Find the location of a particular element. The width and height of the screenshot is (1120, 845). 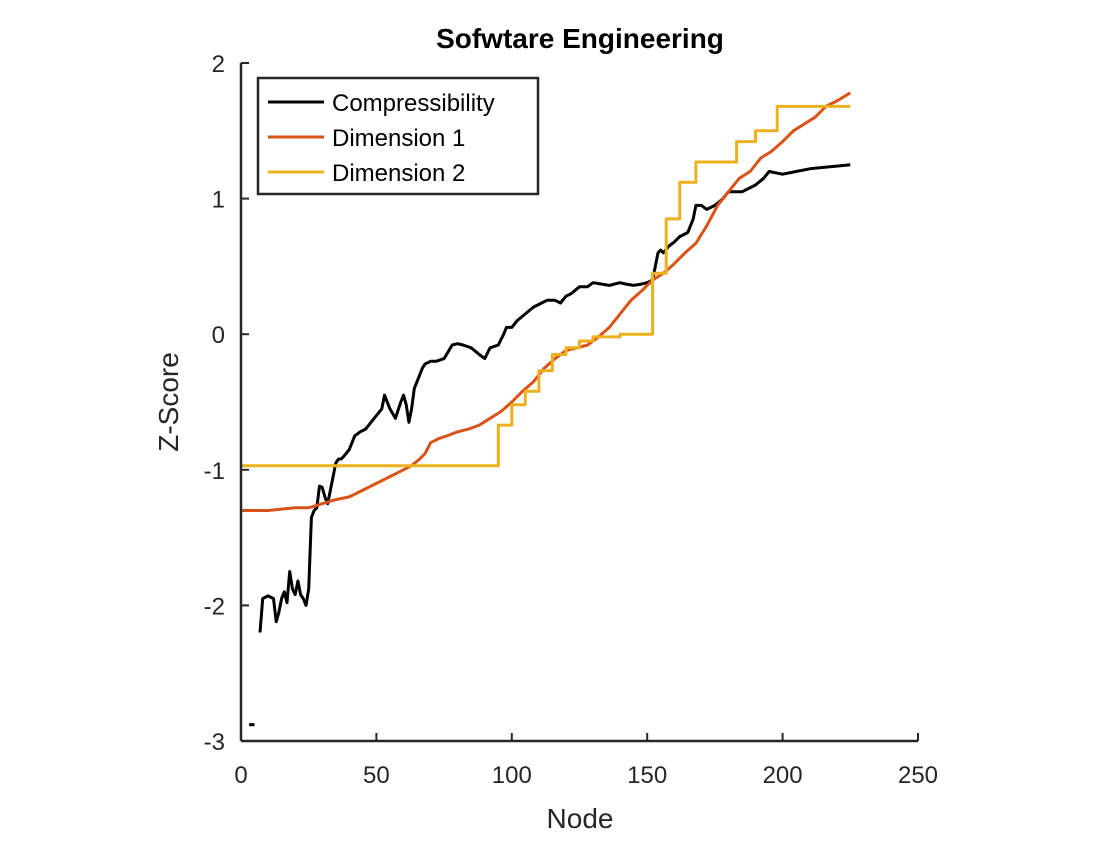

legend-label: Compressibility is located at coordinates (413, 103).